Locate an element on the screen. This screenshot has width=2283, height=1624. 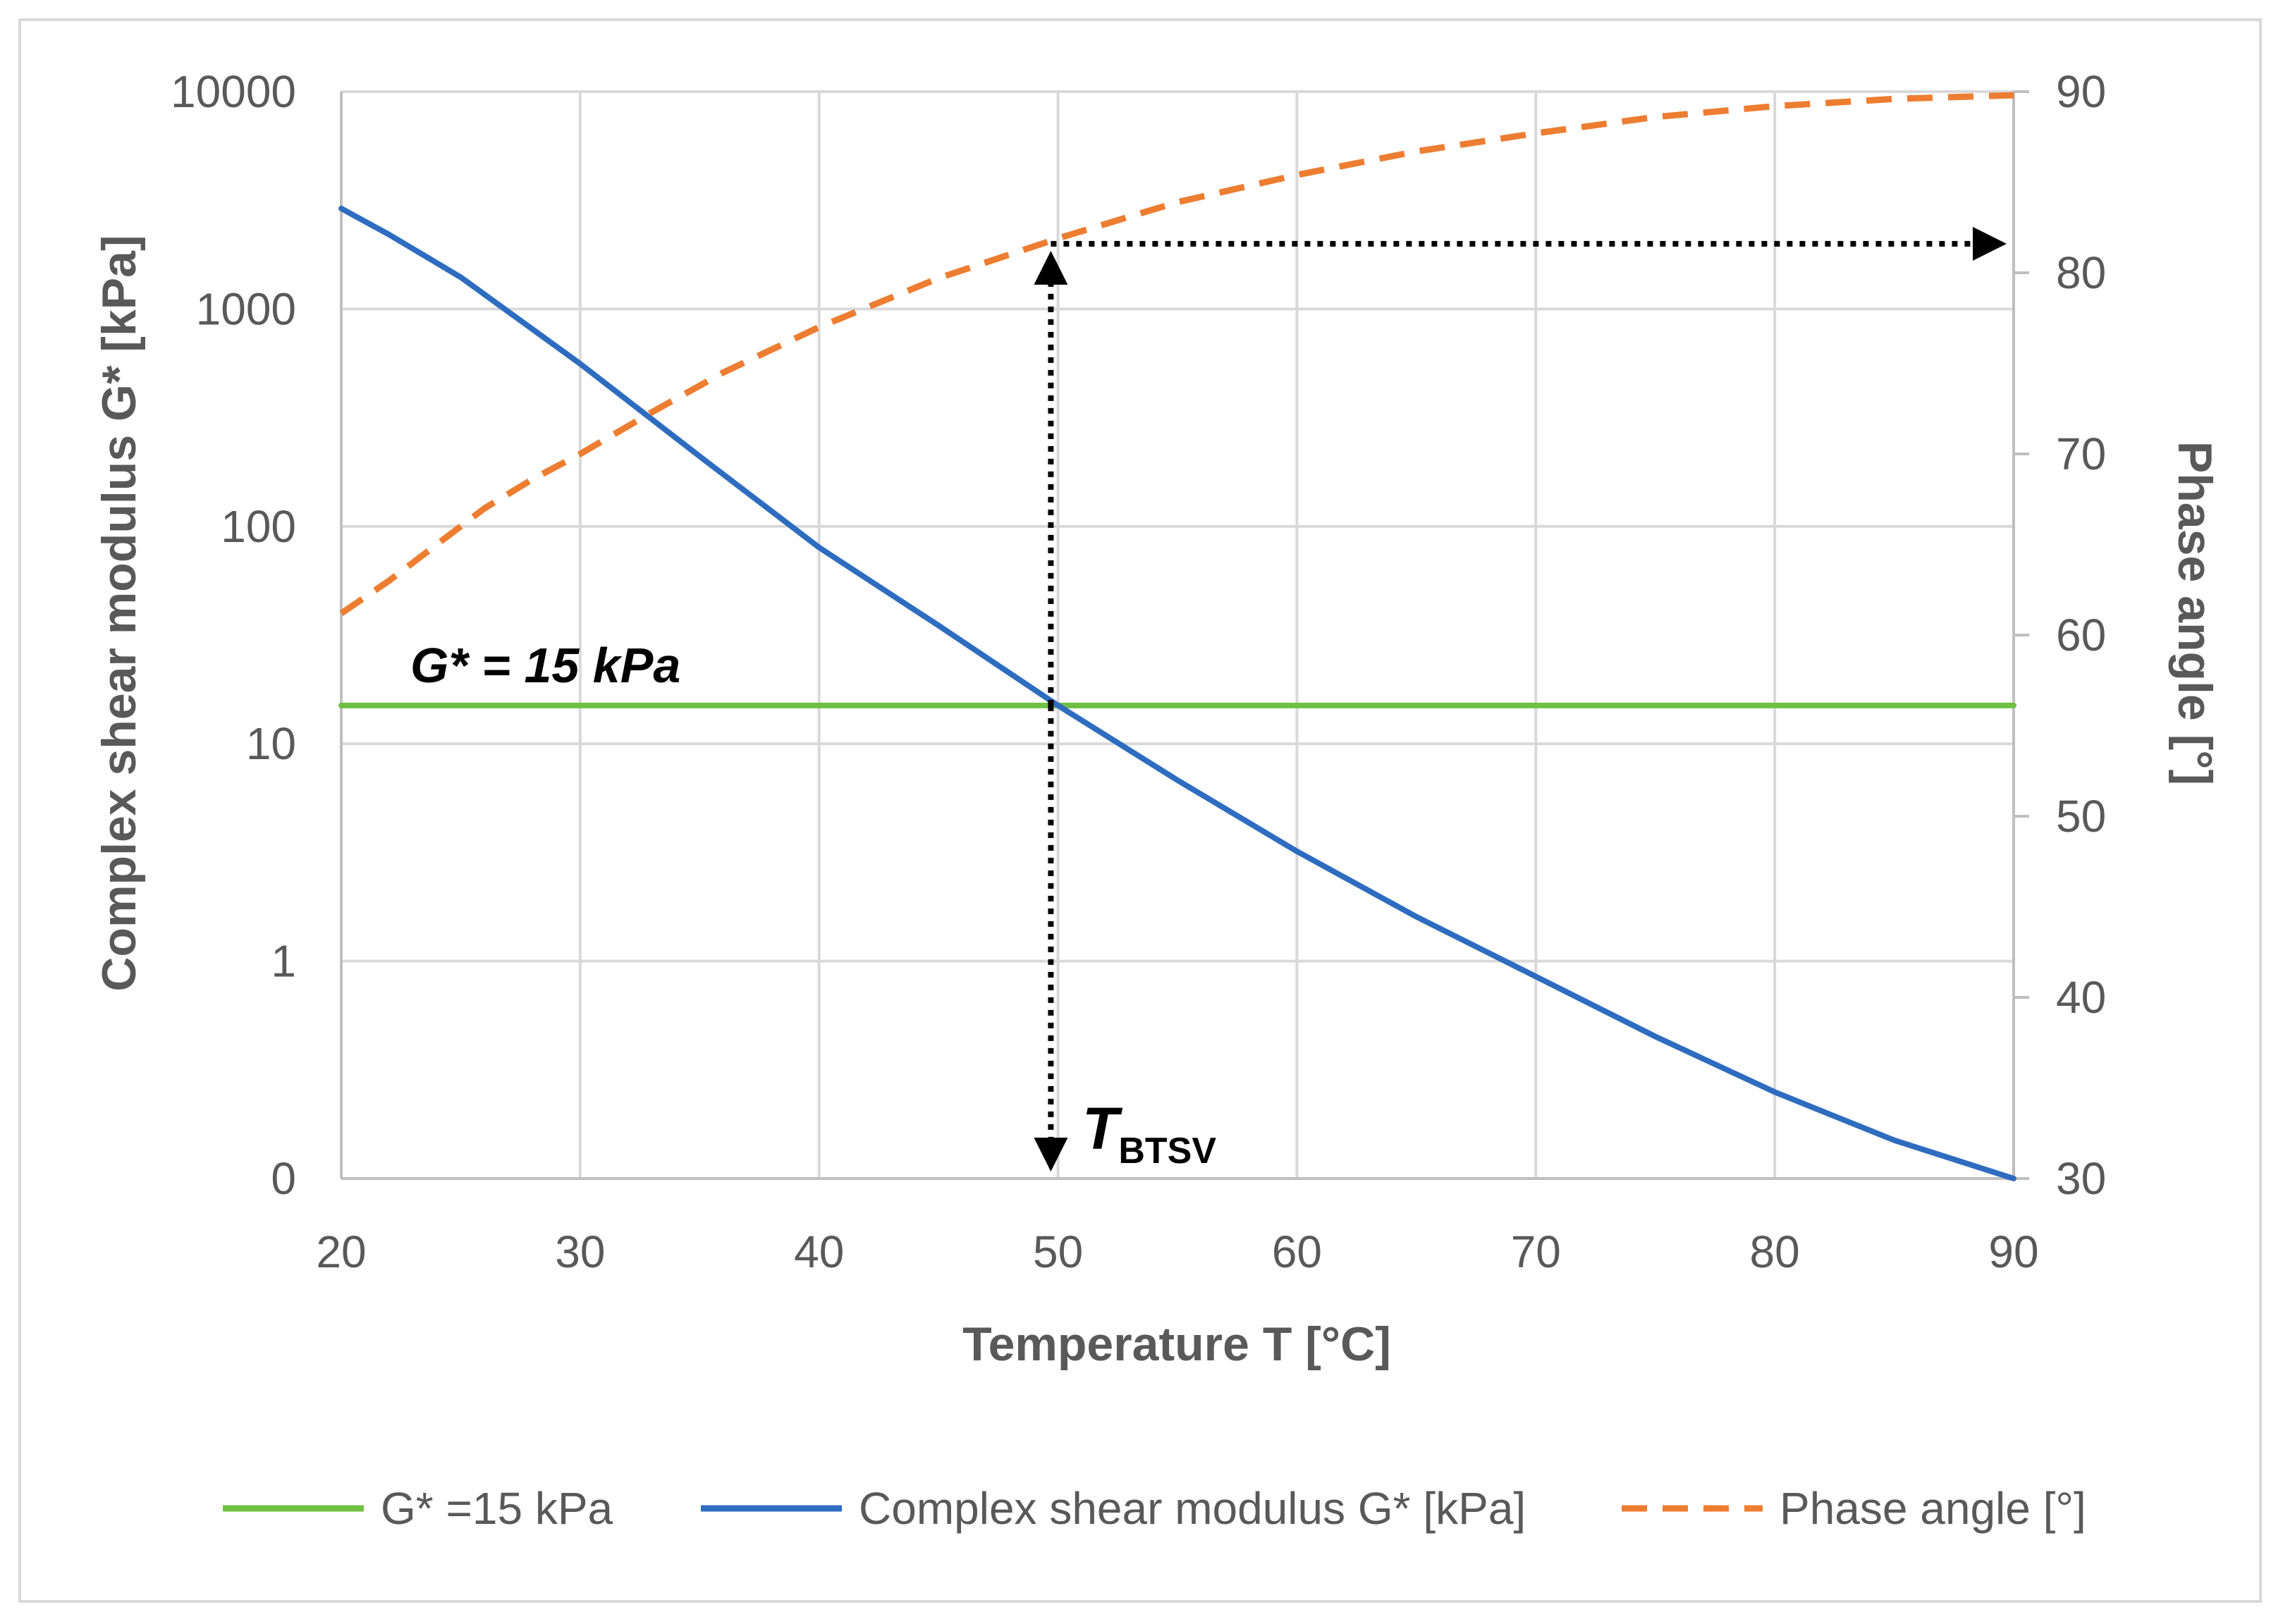
y2-tick-label: 50 is located at coordinates (2081, 817).